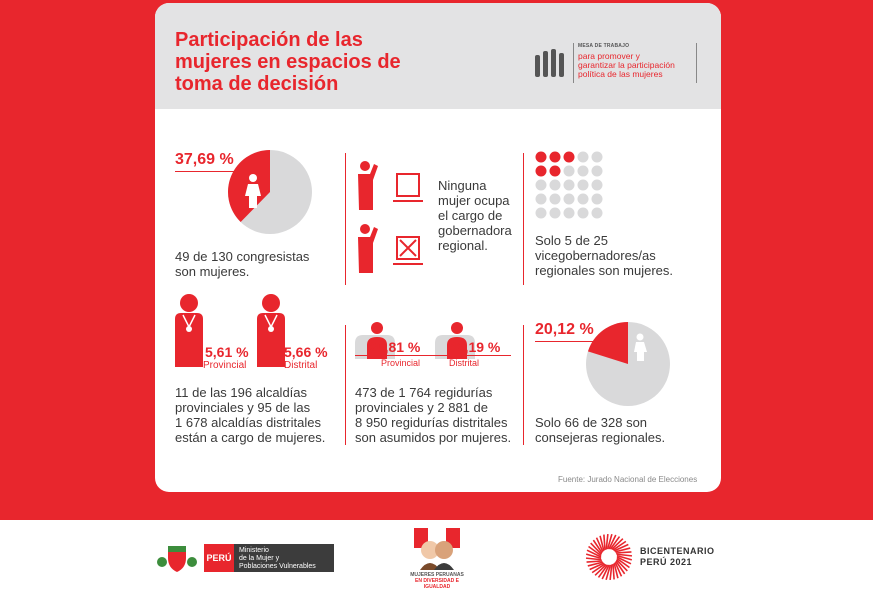  Describe the element at coordinates (277, 566) in the screenshot. I see `ministry-line3: Poblaciones Vulnerables` at that location.